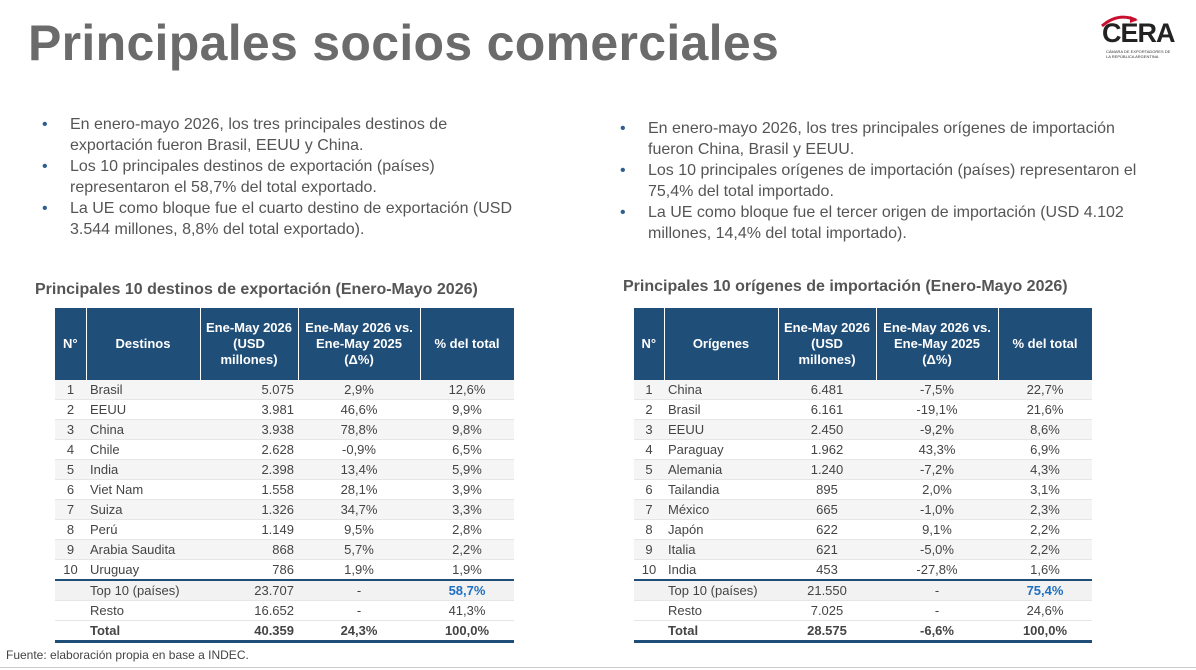 The width and height of the screenshot is (1196, 670). I want to click on cell: 621, so click(827, 549).